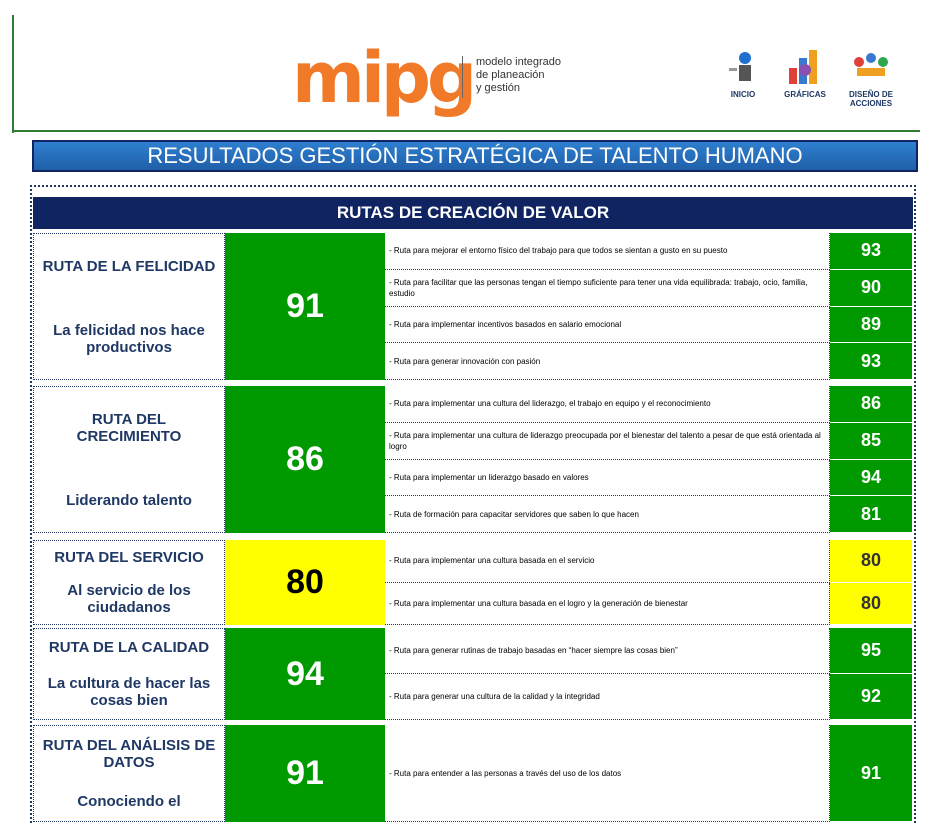 The width and height of the screenshot is (925, 825). What do you see at coordinates (129, 557) in the screenshot?
I see `route-title: RUTA DEL SERVICIO` at bounding box center [129, 557].